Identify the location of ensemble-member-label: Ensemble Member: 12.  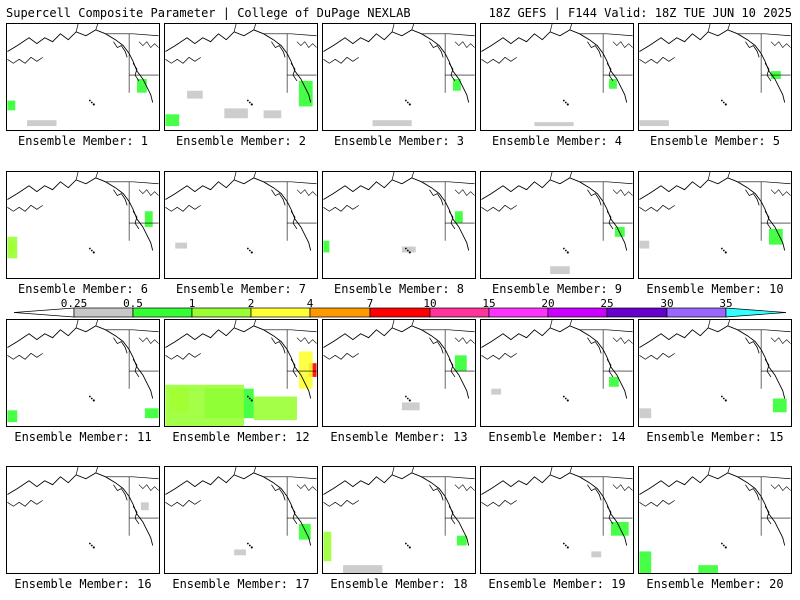
(241, 437).